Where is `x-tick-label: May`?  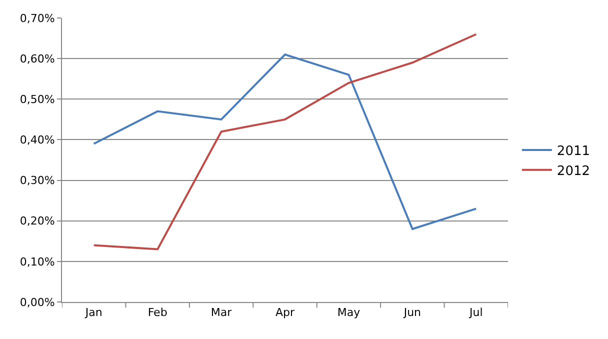 x-tick-label: May is located at coordinates (349, 313).